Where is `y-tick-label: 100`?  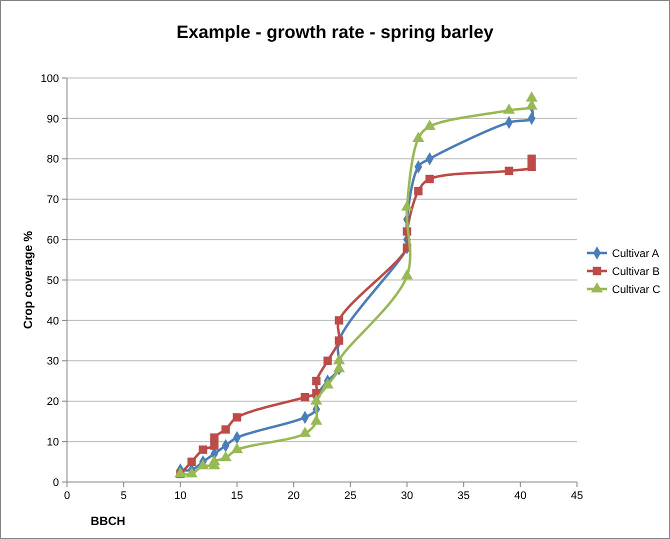
y-tick-label: 100 is located at coordinates (49, 78).